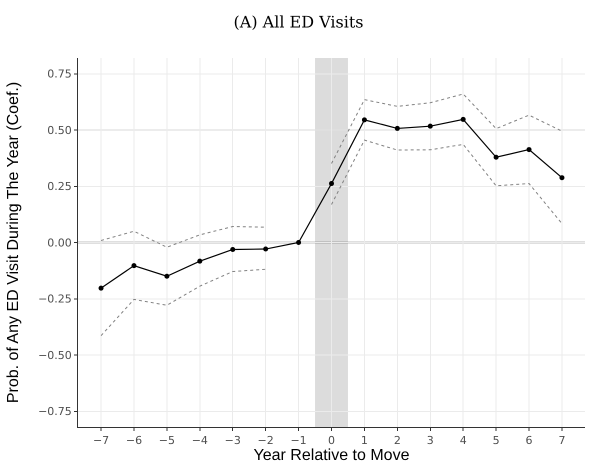 Image resolution: width=597 pixels, height=472 pixels. Describe the element at coordinates (13, 243) in the screenshot. I see `y-axis-title: Prob. of Any ED Visit During The Year (Coef.)` at that location.